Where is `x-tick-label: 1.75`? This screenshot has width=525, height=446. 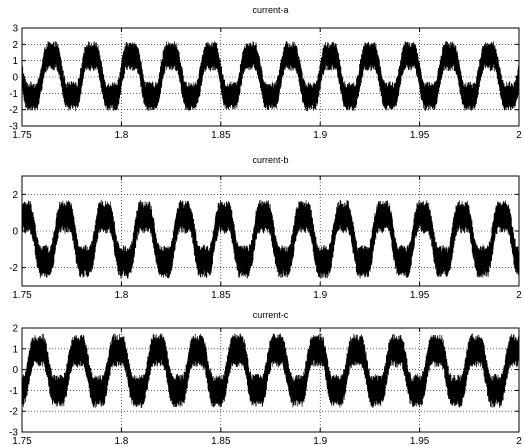 x-tick-label: 1.75 is located at coordinates (22, 295).